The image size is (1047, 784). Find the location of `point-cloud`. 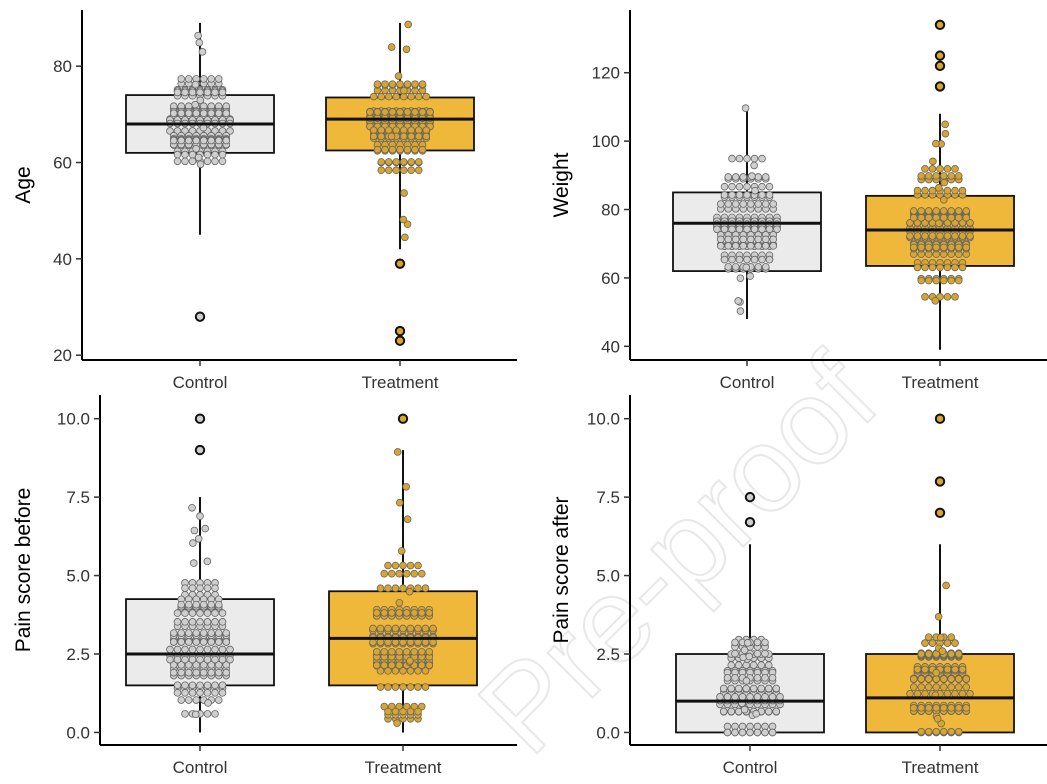

point-cloud is located at coordinates (200, 611).